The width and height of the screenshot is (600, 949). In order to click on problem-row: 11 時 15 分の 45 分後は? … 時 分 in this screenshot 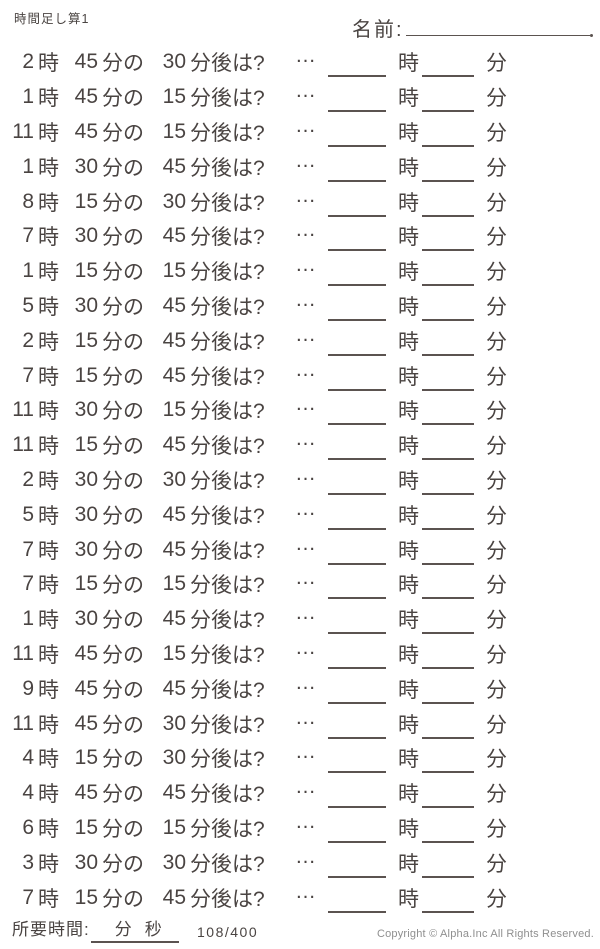, I will do `click(300, 445)`.